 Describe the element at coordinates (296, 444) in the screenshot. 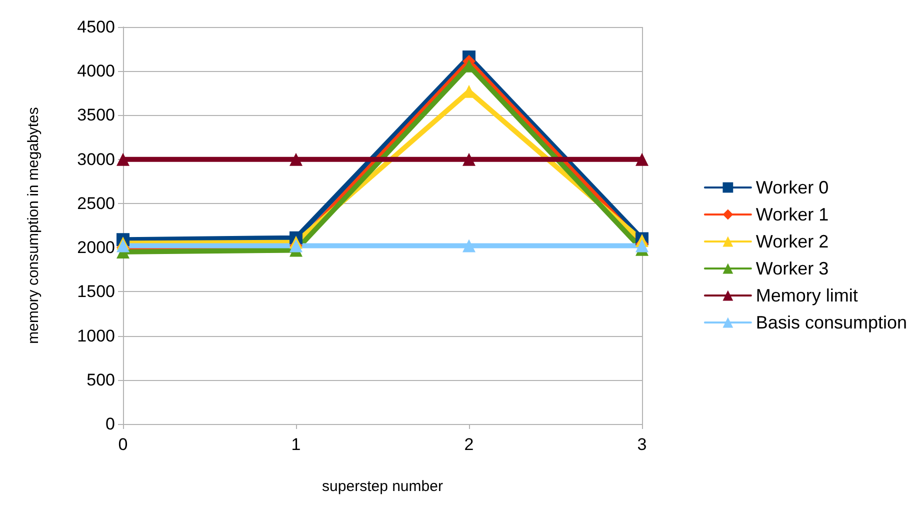

I see `x-tick-label: 1` at that location.